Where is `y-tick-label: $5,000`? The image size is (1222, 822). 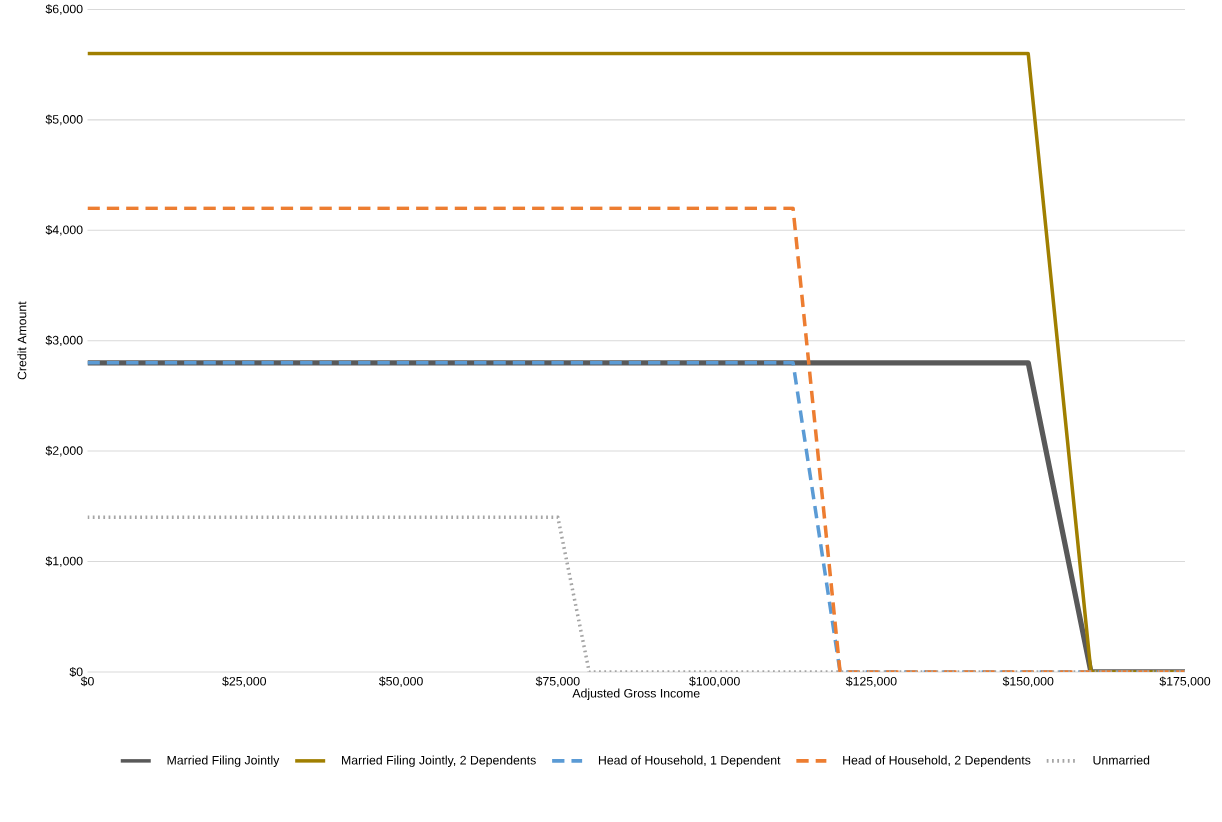 y-tick-label: $5,000 is located at coordinates (64, 120).